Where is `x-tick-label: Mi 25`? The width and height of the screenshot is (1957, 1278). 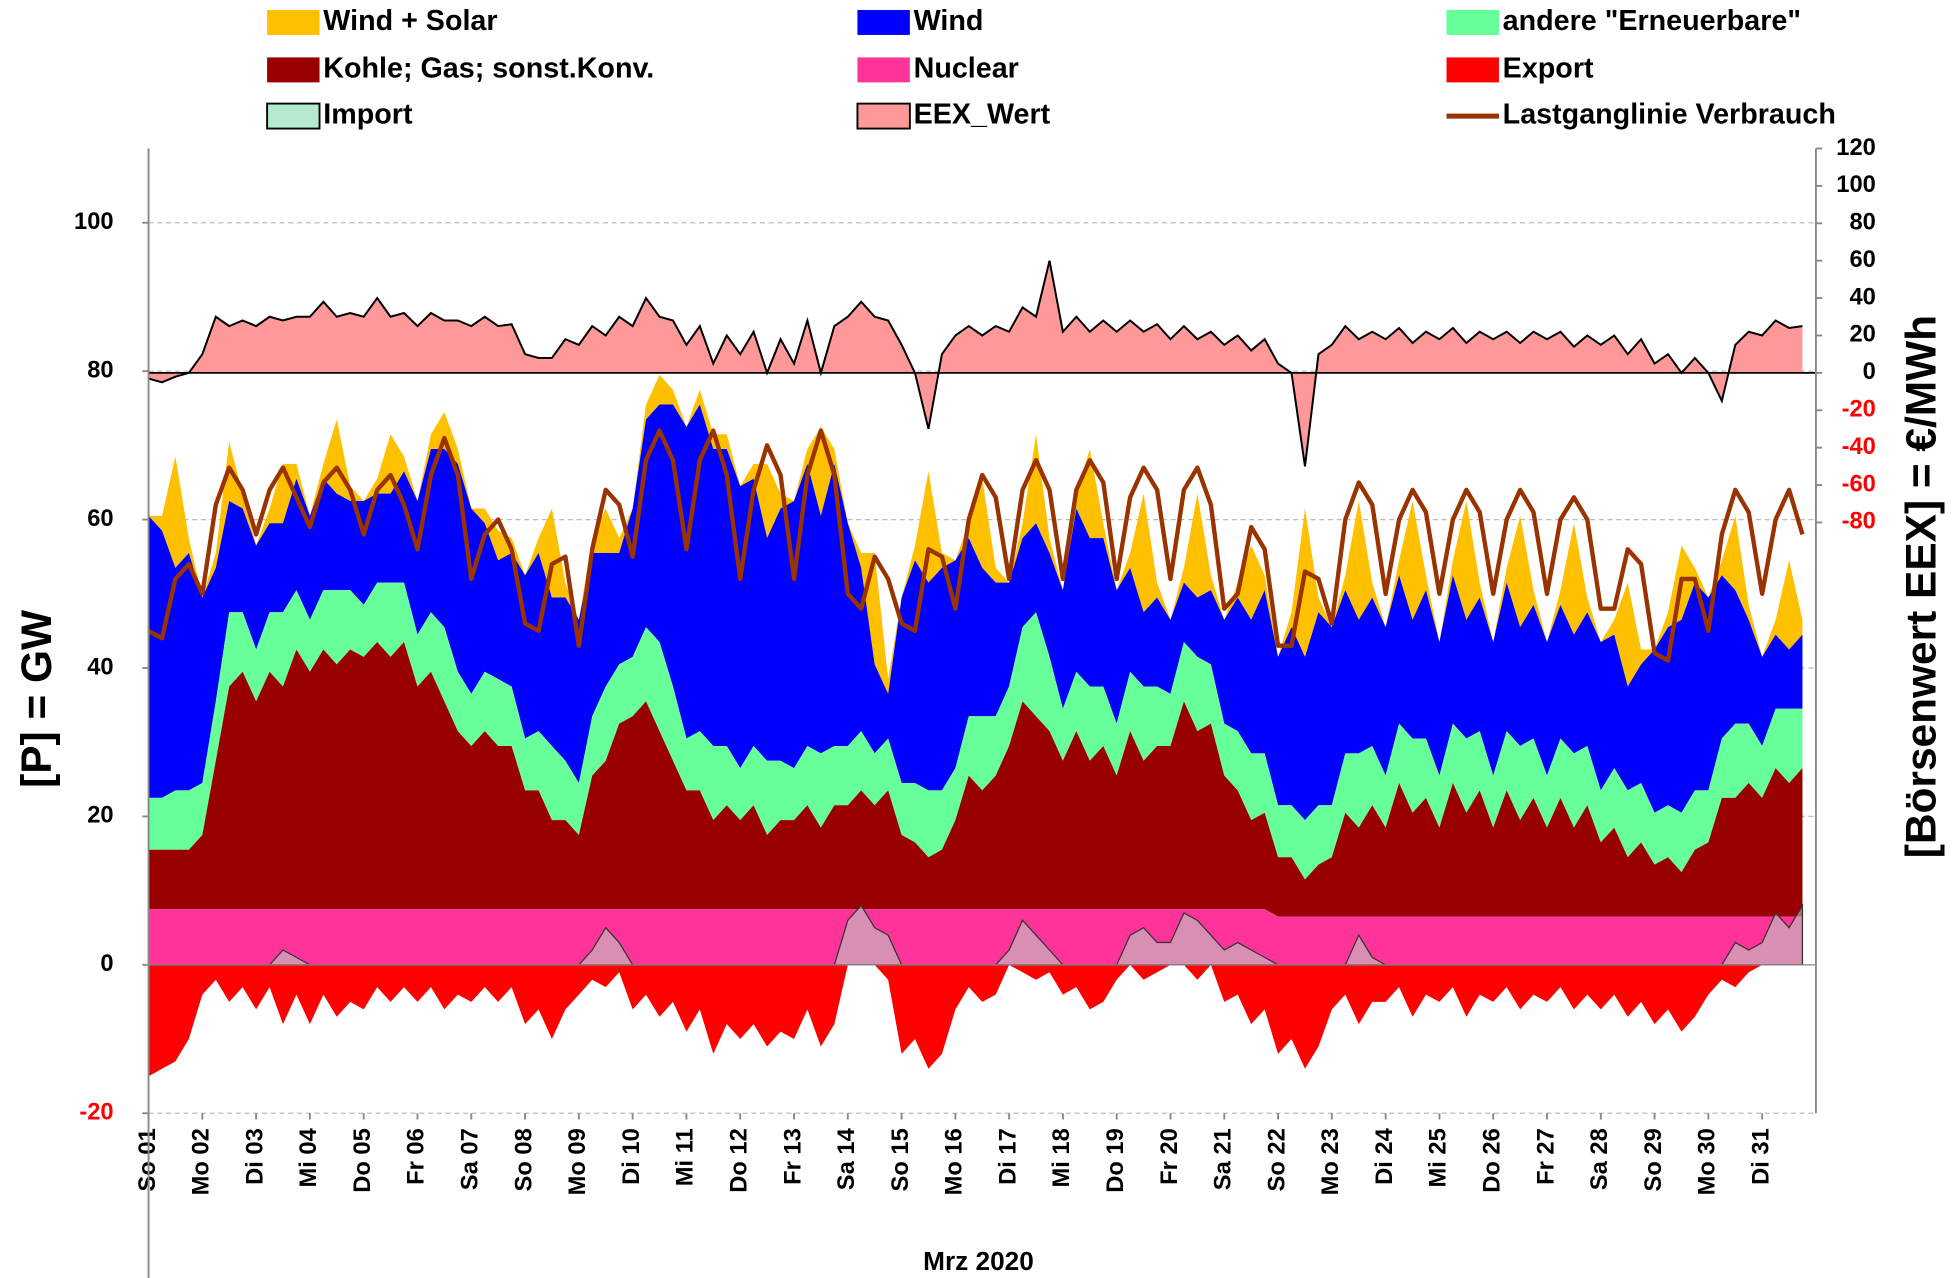
x-tick-label: Mi 25 is located at coordinates (1439, 1157).